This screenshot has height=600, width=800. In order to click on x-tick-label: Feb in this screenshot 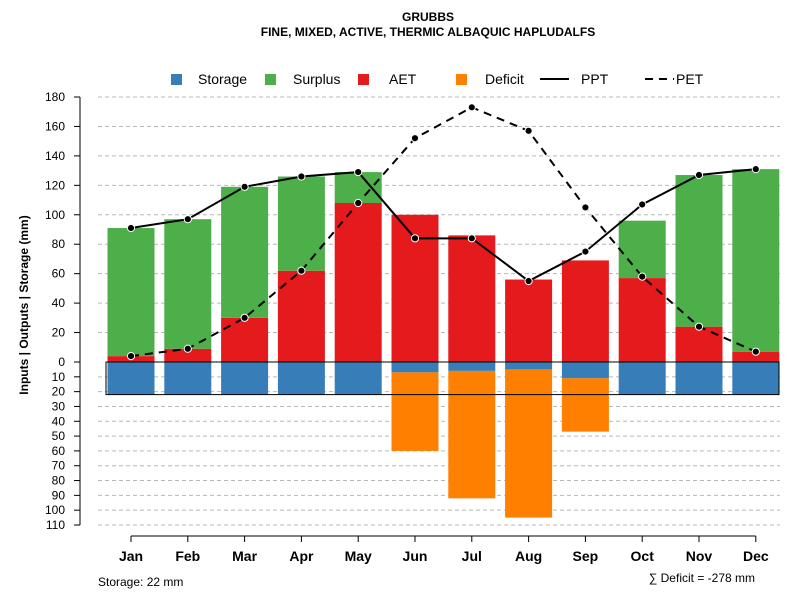, I will do `click(187, 556)`.